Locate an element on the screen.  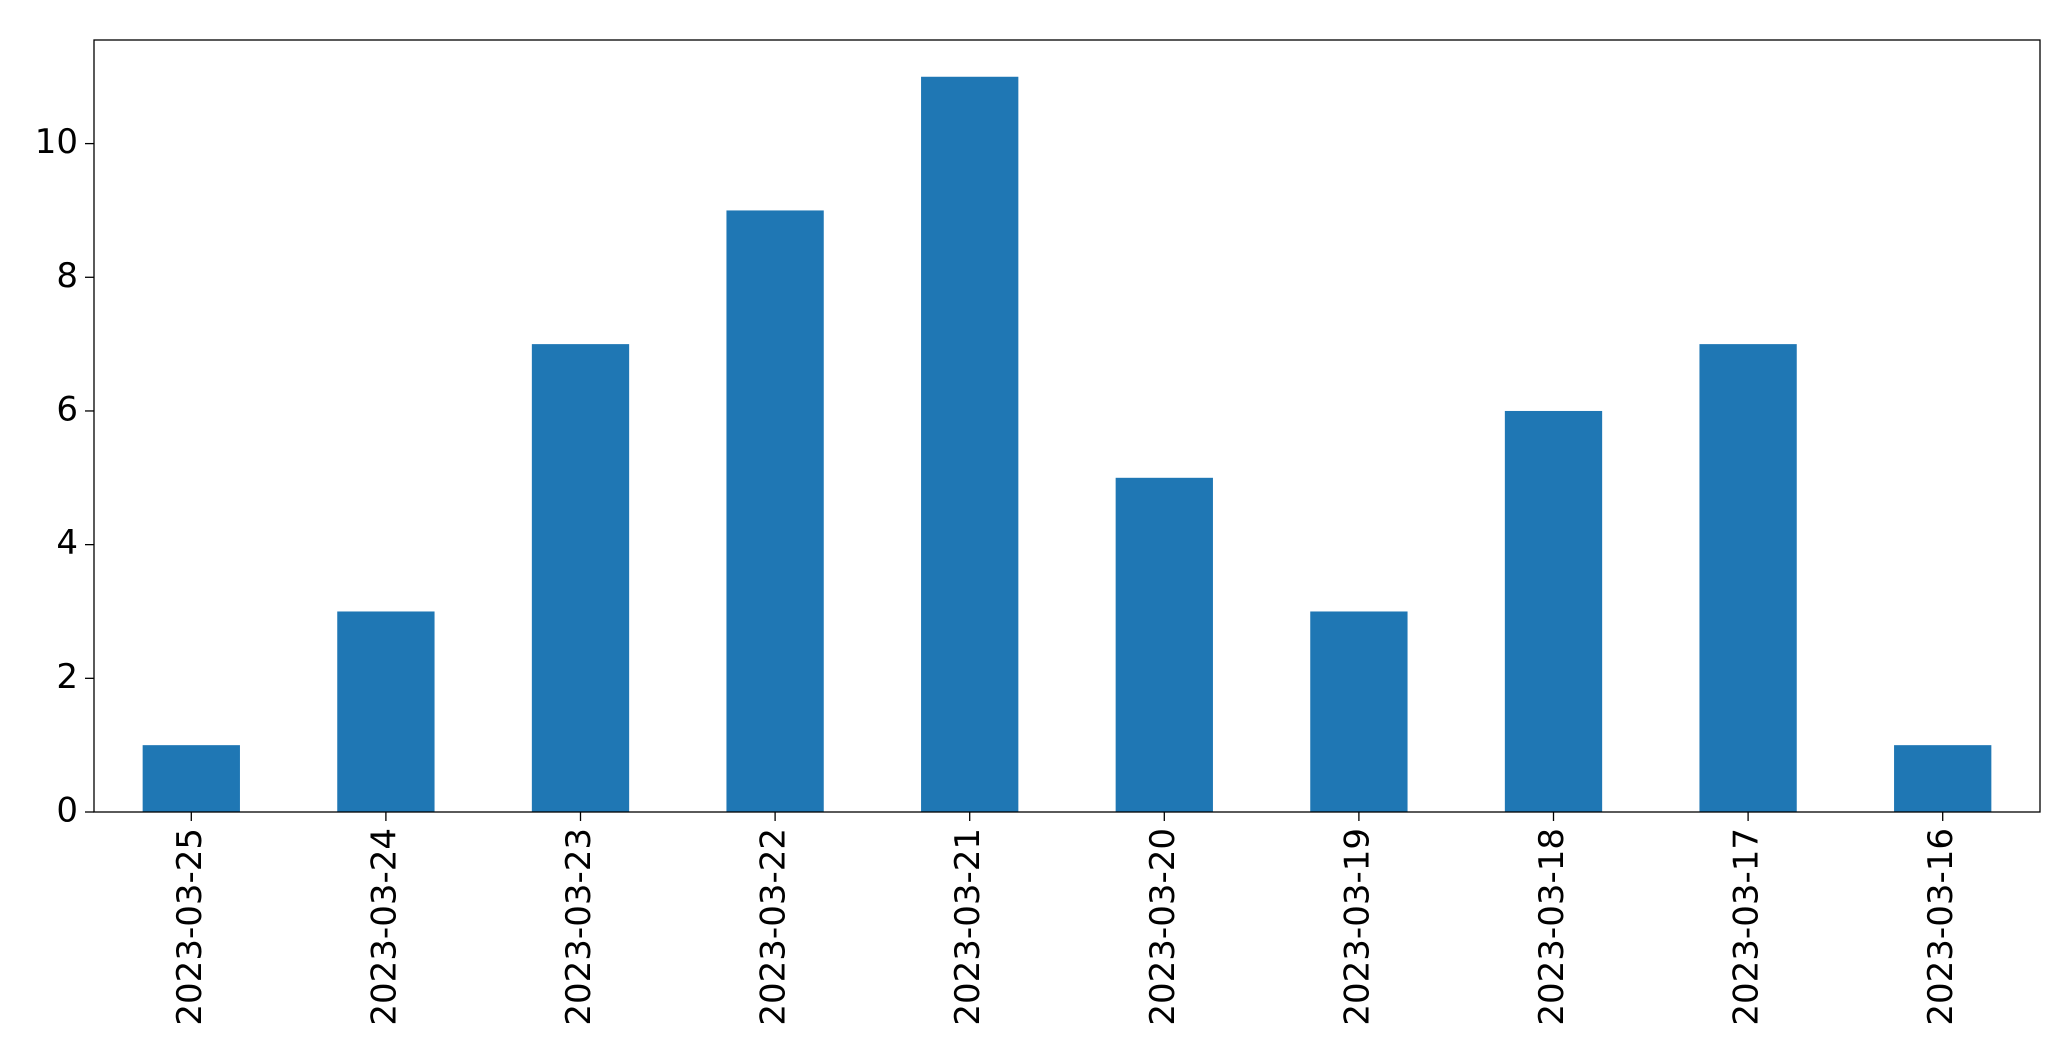
x-tick-label: 2023-03-18 is located at coordinates (1552, 927).